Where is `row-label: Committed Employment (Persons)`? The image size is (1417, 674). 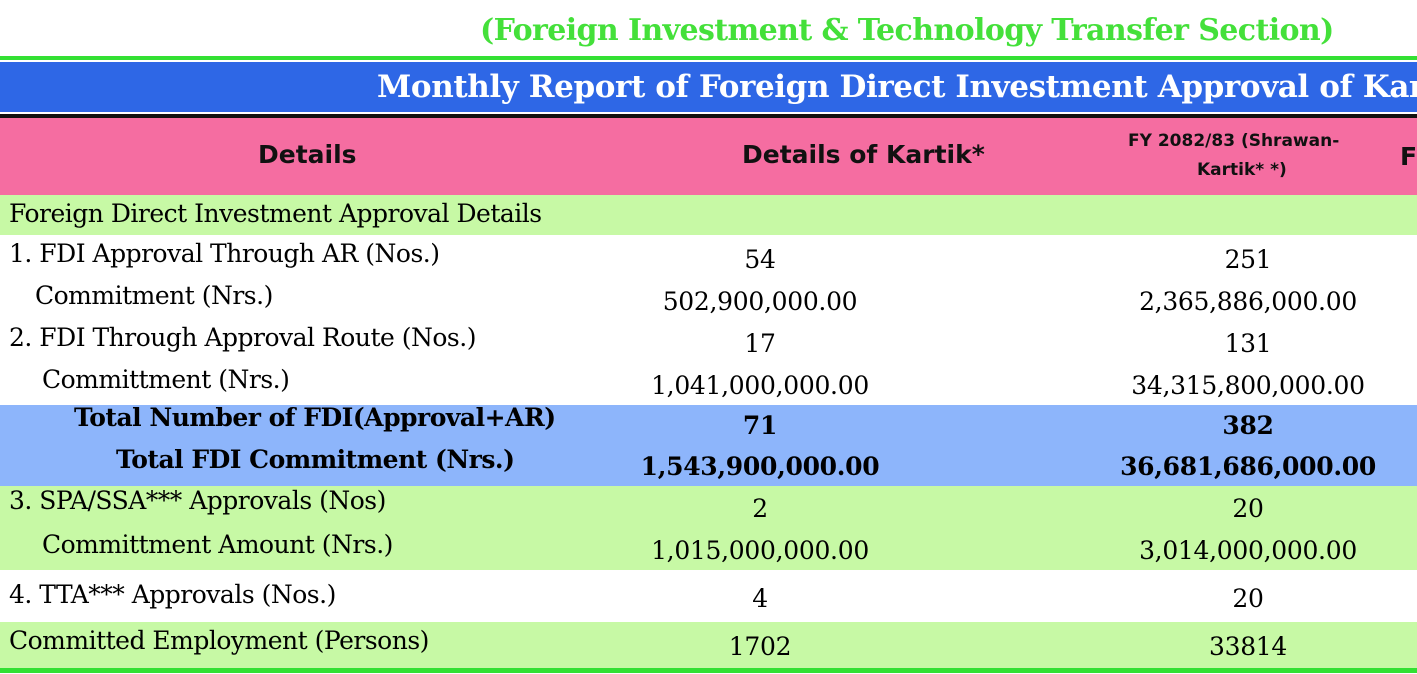 row-label: Committed Employment (Persons) is located at coordinates (219, 640).